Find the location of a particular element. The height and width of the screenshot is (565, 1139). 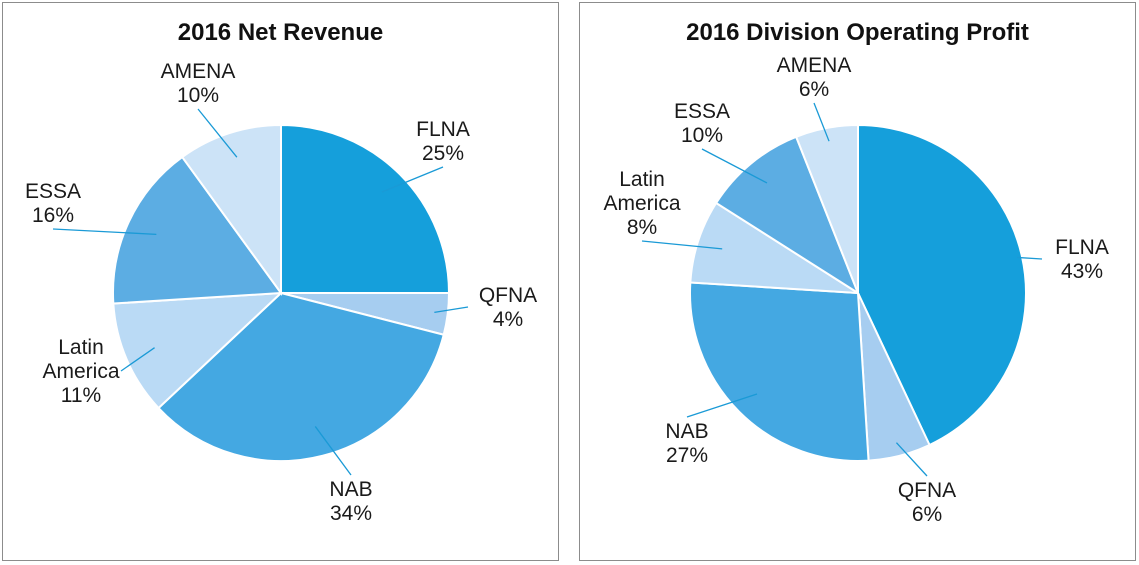

slice-label-flna: FLNA 25% is located at coordinates (443, 141).